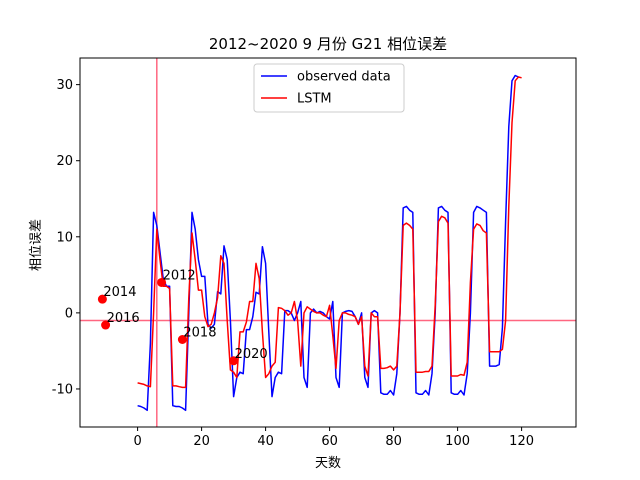  I want to click on chart-title: 2012~2020 9 月份 G21 相位误差, so click(328, 44).